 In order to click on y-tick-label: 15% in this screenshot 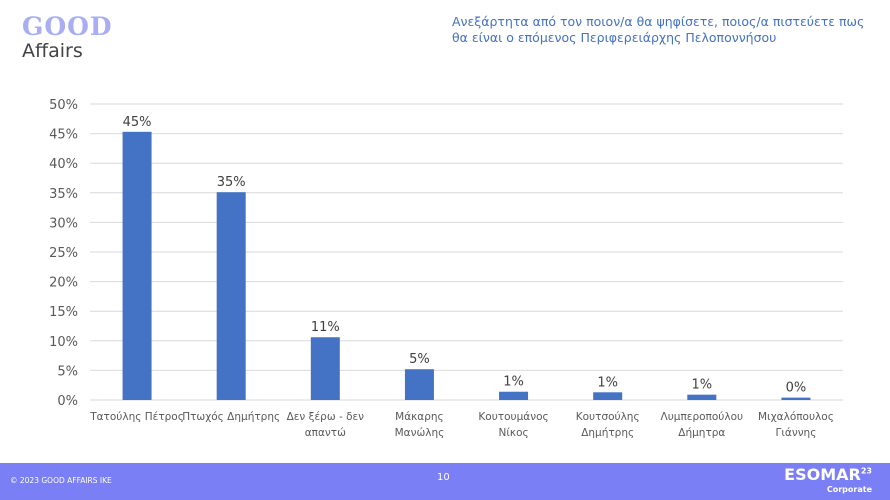, I will do `click(63, 312)`.